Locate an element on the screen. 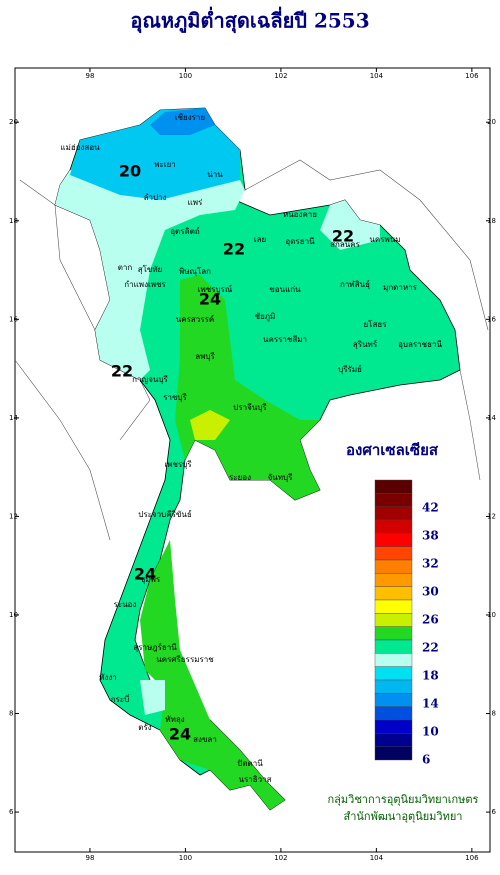  y-tick-label: 8 is located at coordinates (494, 714).